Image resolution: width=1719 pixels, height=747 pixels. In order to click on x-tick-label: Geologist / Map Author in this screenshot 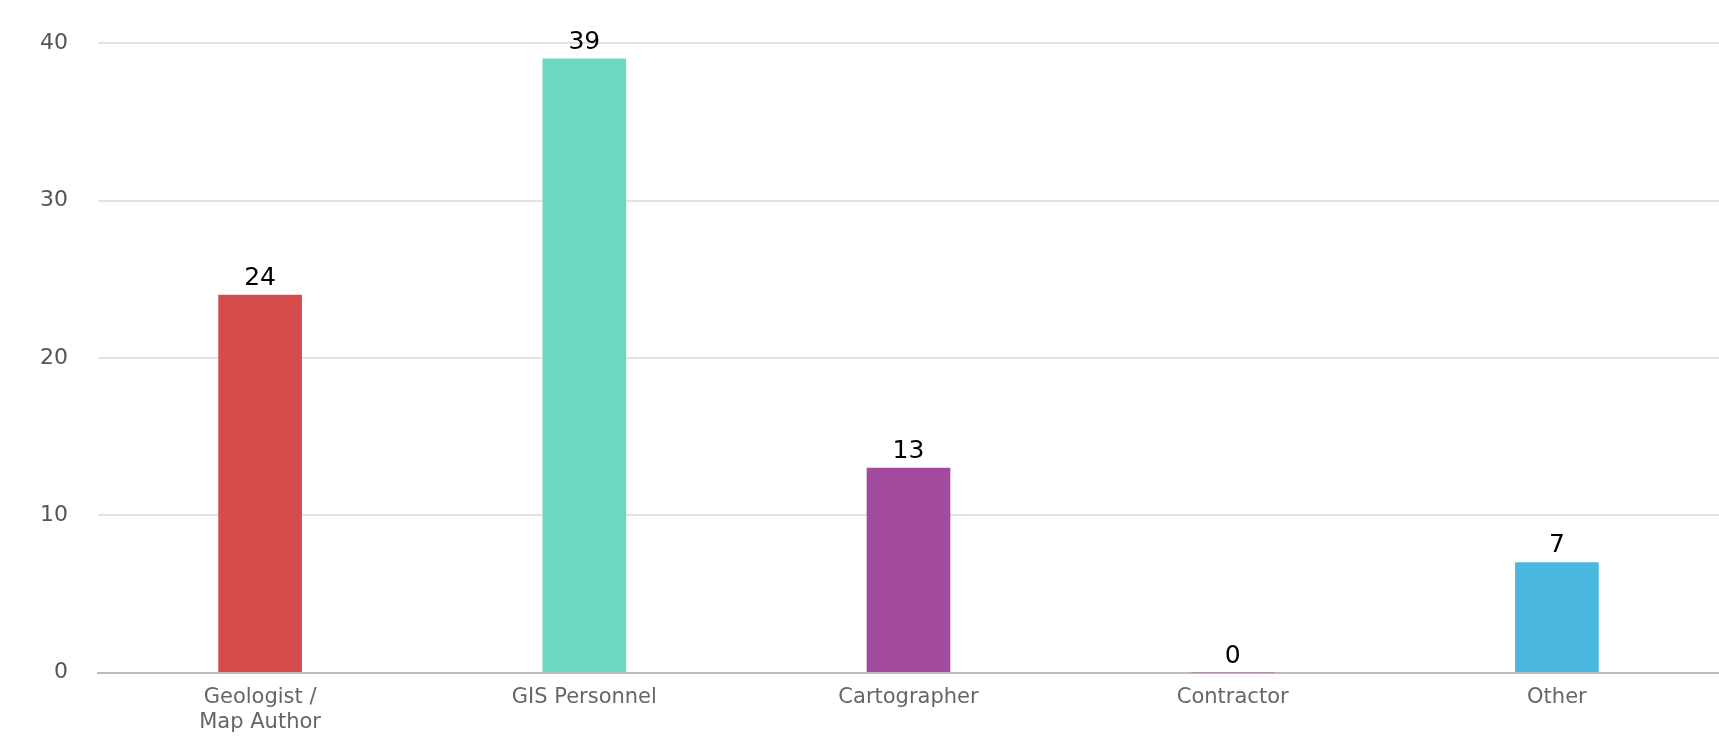, I will do `click(260, 708)`.